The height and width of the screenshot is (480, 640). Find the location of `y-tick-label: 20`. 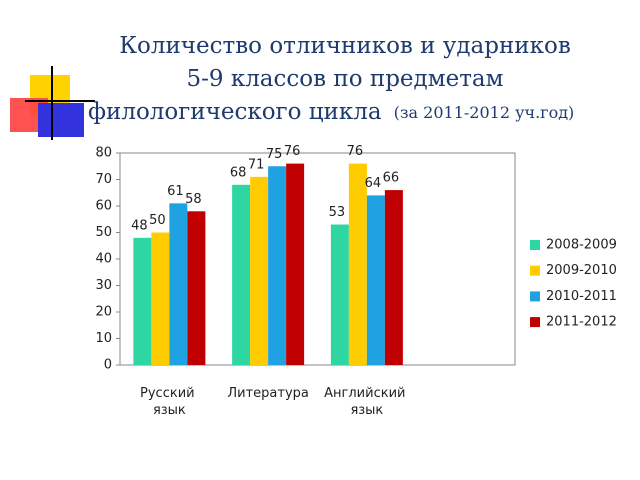

y-tick-label: 20 is located at coordinates (103, 312).